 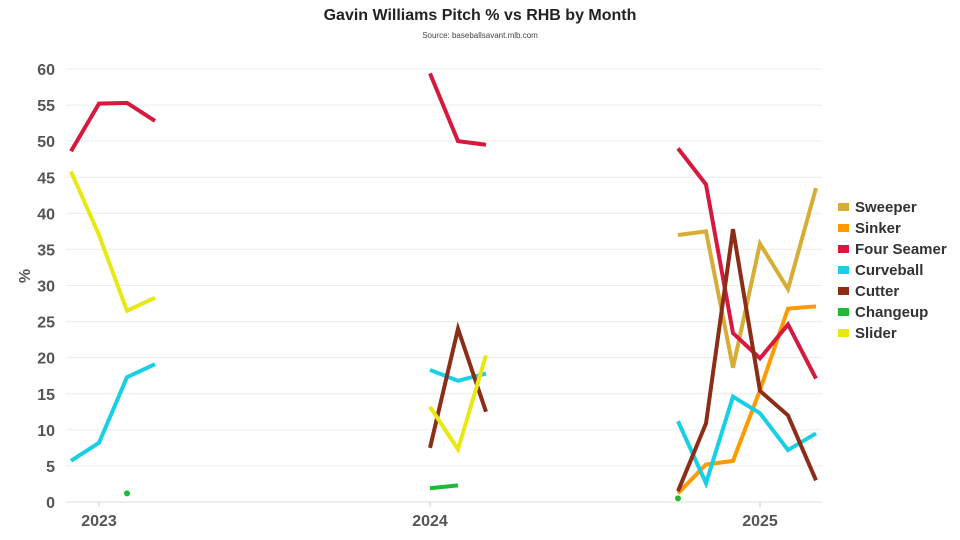 I want to click on y-tick-label: 45, so click(x=46, y=178).